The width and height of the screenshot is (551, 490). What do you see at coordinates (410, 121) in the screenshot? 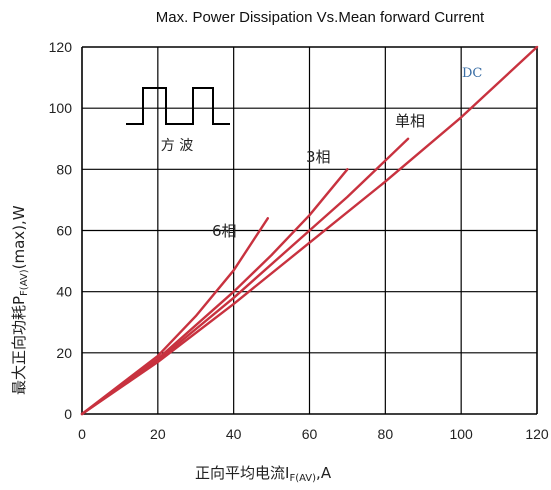
I see `series-label-single-phase: 单相` at bounding box center [410, 121].